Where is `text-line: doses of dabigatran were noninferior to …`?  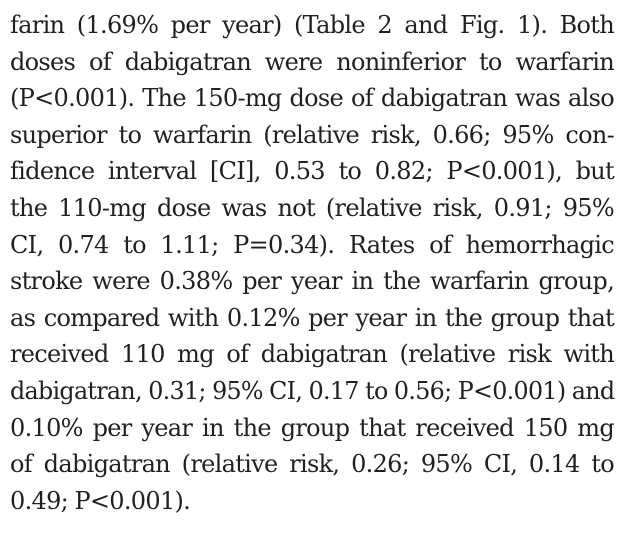
text-line: doses of dabigatran were noninferior to … is located at coordinates (312, 61).